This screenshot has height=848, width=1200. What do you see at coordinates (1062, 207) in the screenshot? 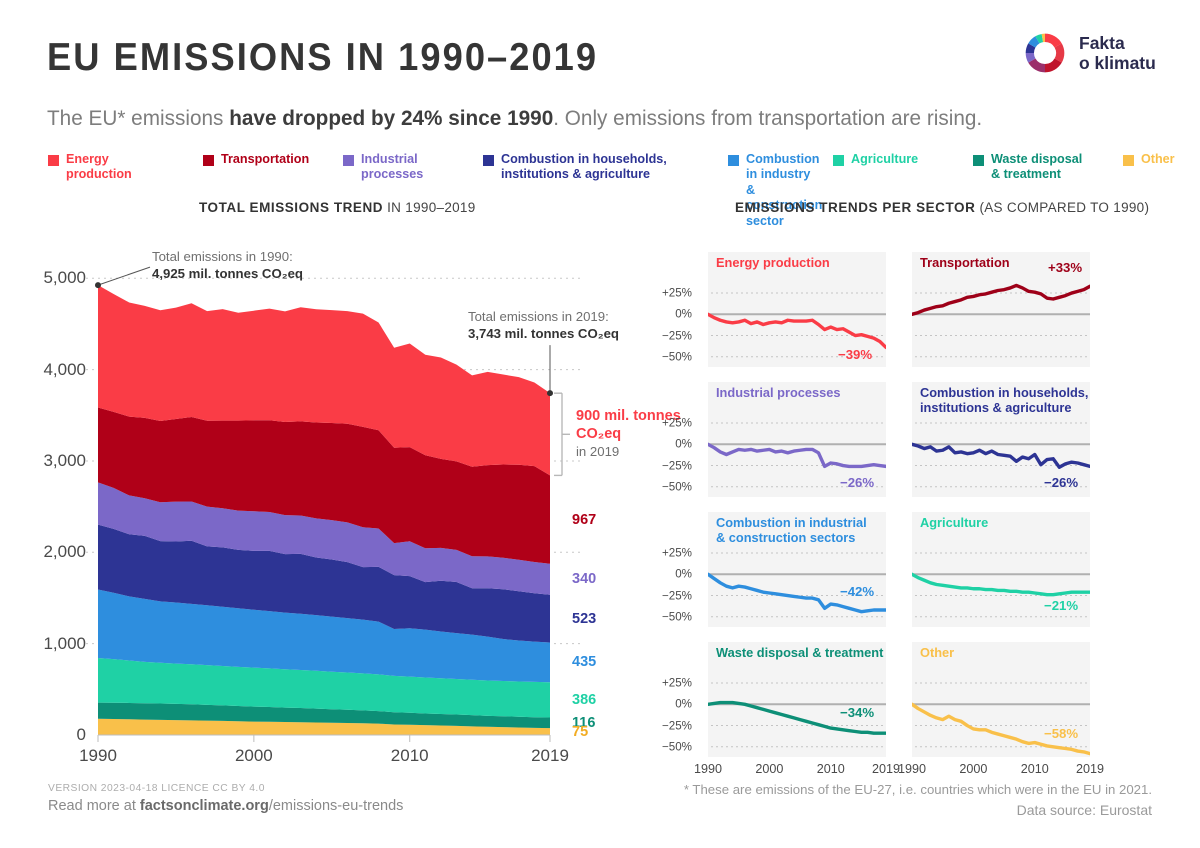
I see `right-section-header-normal: (AS COMPARED TO 1990)` at bounding box center [1062, 207].